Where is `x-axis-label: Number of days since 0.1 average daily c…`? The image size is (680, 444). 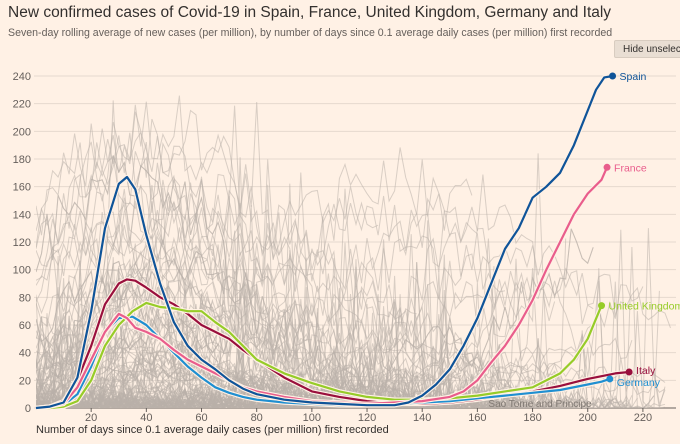 x-axis-label: Number of days since 0.1 average daily c… is located at coordinates (212, 430).